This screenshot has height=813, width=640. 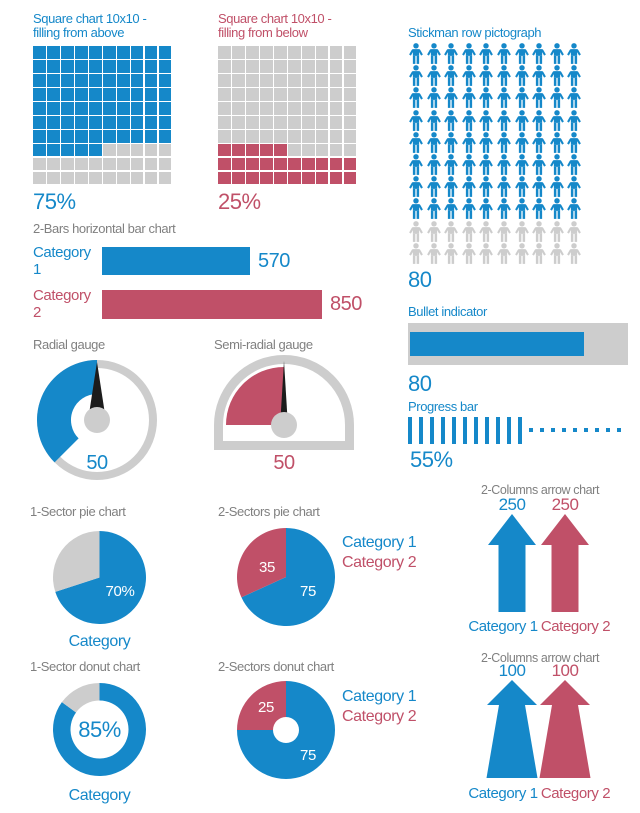 What do you see at coordinates (99, 641) in the screenshot?
I see `category-caption: Category` at bounding box center [99, 641].